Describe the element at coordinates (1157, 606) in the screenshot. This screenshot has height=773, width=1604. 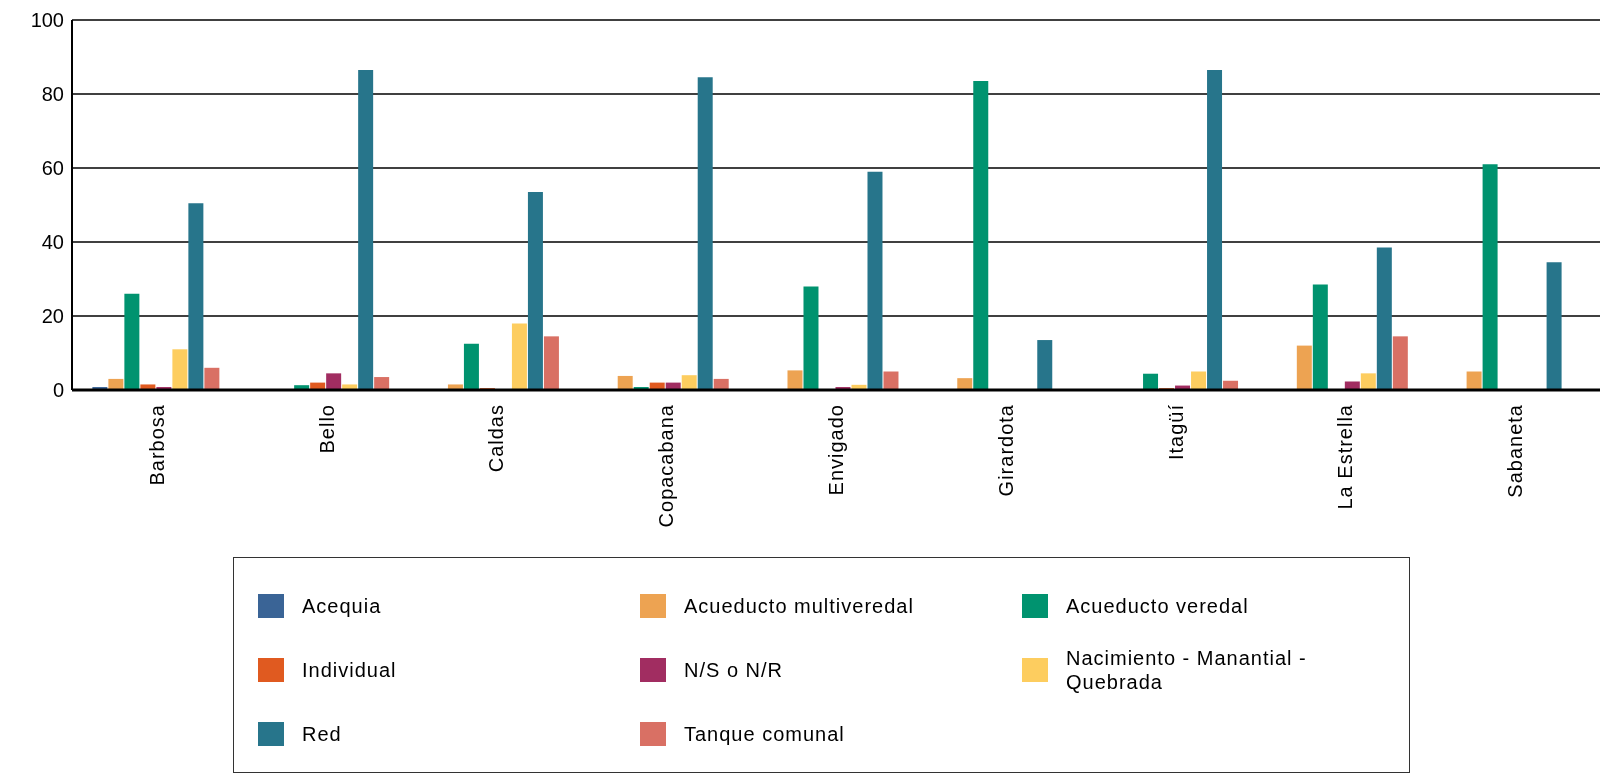
I see `legend-label: Acueducto veredal` at that location.